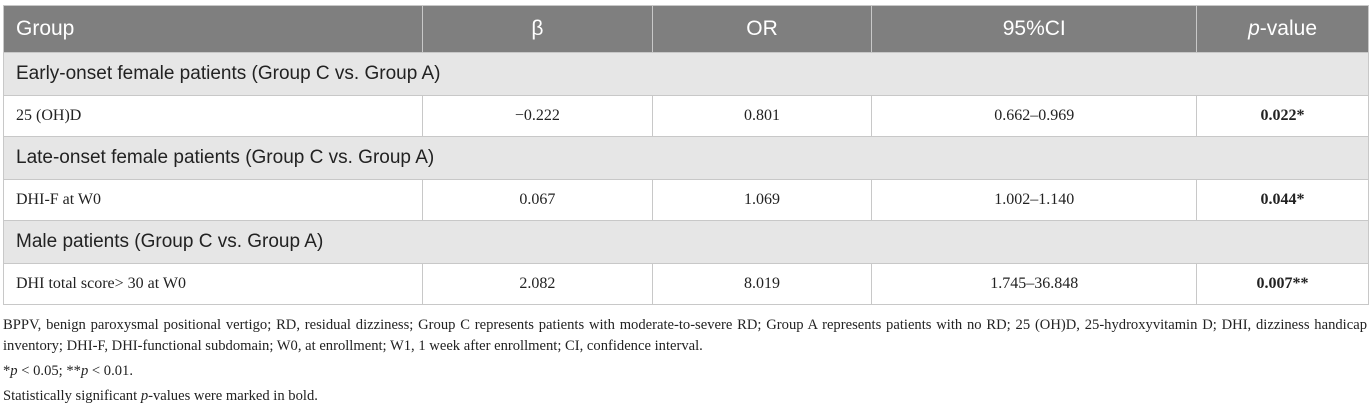  I want to click on text-segment: -values were marked in bold., so click(233, 396).